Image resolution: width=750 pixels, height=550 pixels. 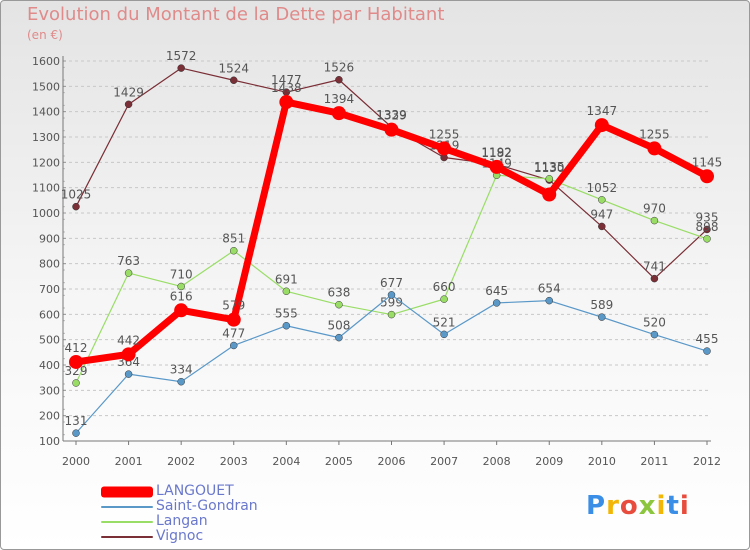 What do you see at coordinates (181, 296) in the screenshot?
I see `data-label: 616` at bounding box center [181, 296].